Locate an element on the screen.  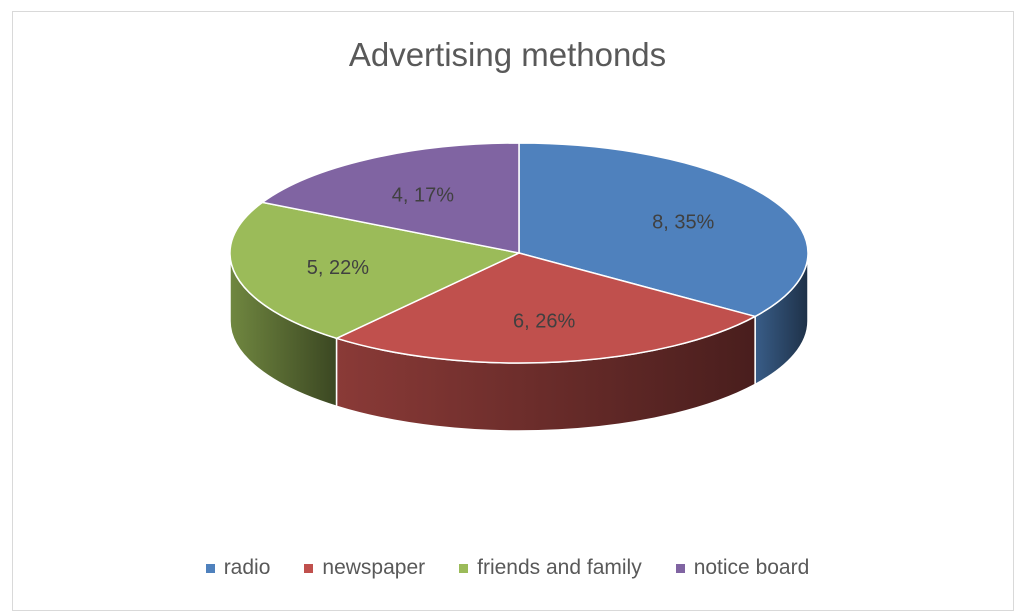
data-label-radio: 8, 35% is located at coordinates (683, 223).